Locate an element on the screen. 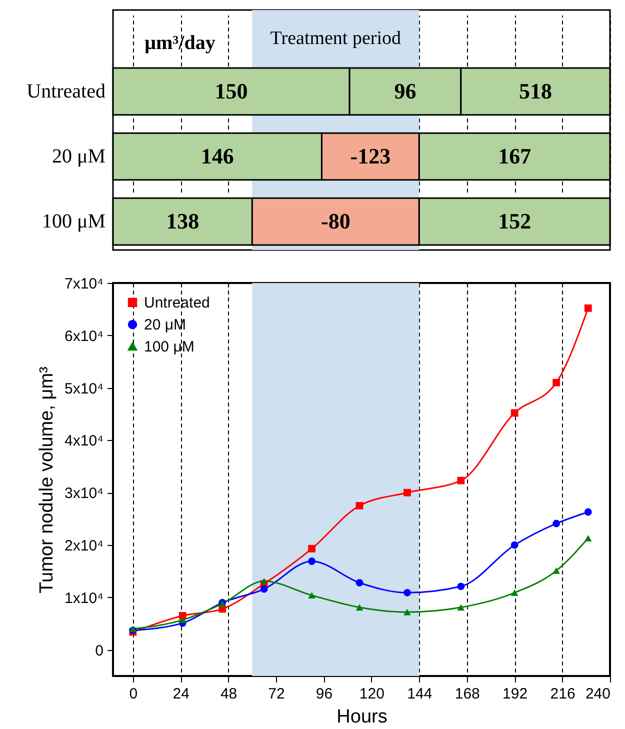 This screenshot has height=729, width=625. y-tick-label: 7x10⁴ is located at coordinates (84, 284).